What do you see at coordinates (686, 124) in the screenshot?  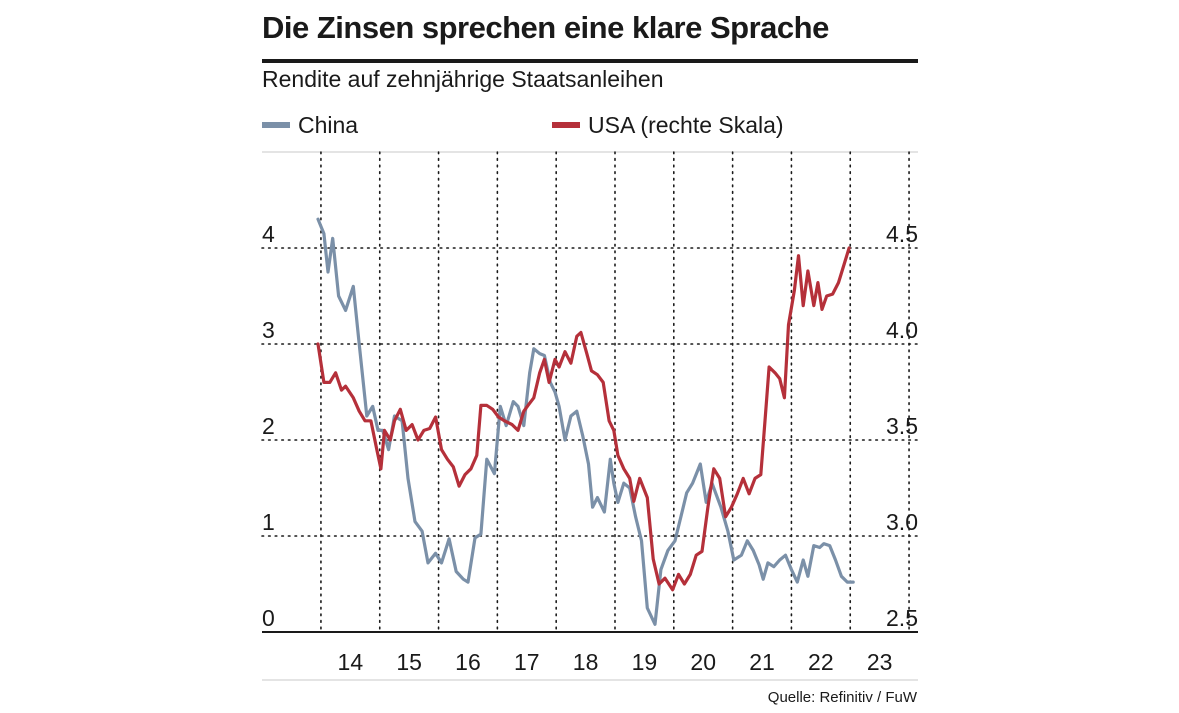 I see `legend-usa-label: USA (rechte Skala)` at bounding box center [686, 124].